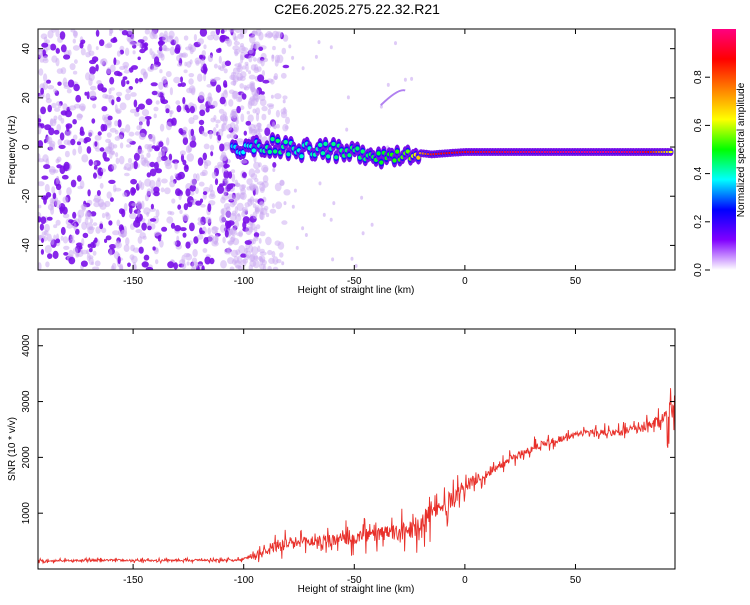 The width and height of the screenshot is (750, 605). Describe the element at coordinates (698, 125) in the screenshot. I see `colorbar-tick-label: 0.6` at that location.